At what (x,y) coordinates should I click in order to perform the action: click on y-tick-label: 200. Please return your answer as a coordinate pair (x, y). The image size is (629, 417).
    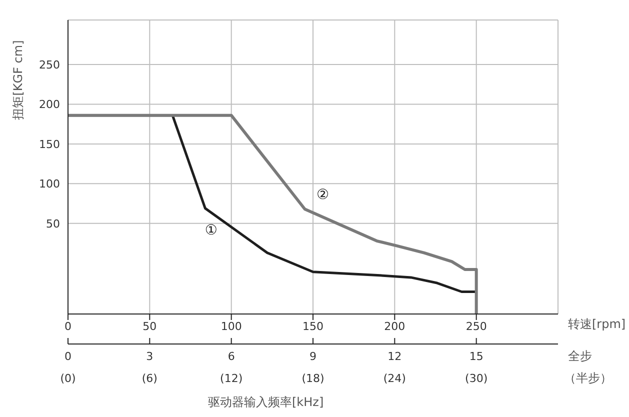
    Looking at the image, I should click on (49, 105).